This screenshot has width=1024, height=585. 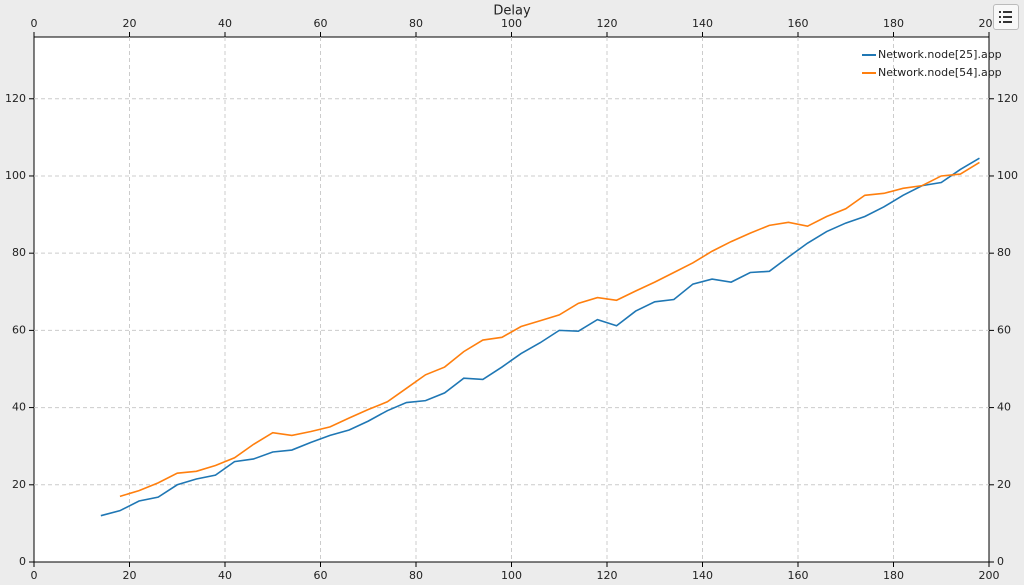 I want to click on legend-toggle-button, so click(x=1006, y=17).